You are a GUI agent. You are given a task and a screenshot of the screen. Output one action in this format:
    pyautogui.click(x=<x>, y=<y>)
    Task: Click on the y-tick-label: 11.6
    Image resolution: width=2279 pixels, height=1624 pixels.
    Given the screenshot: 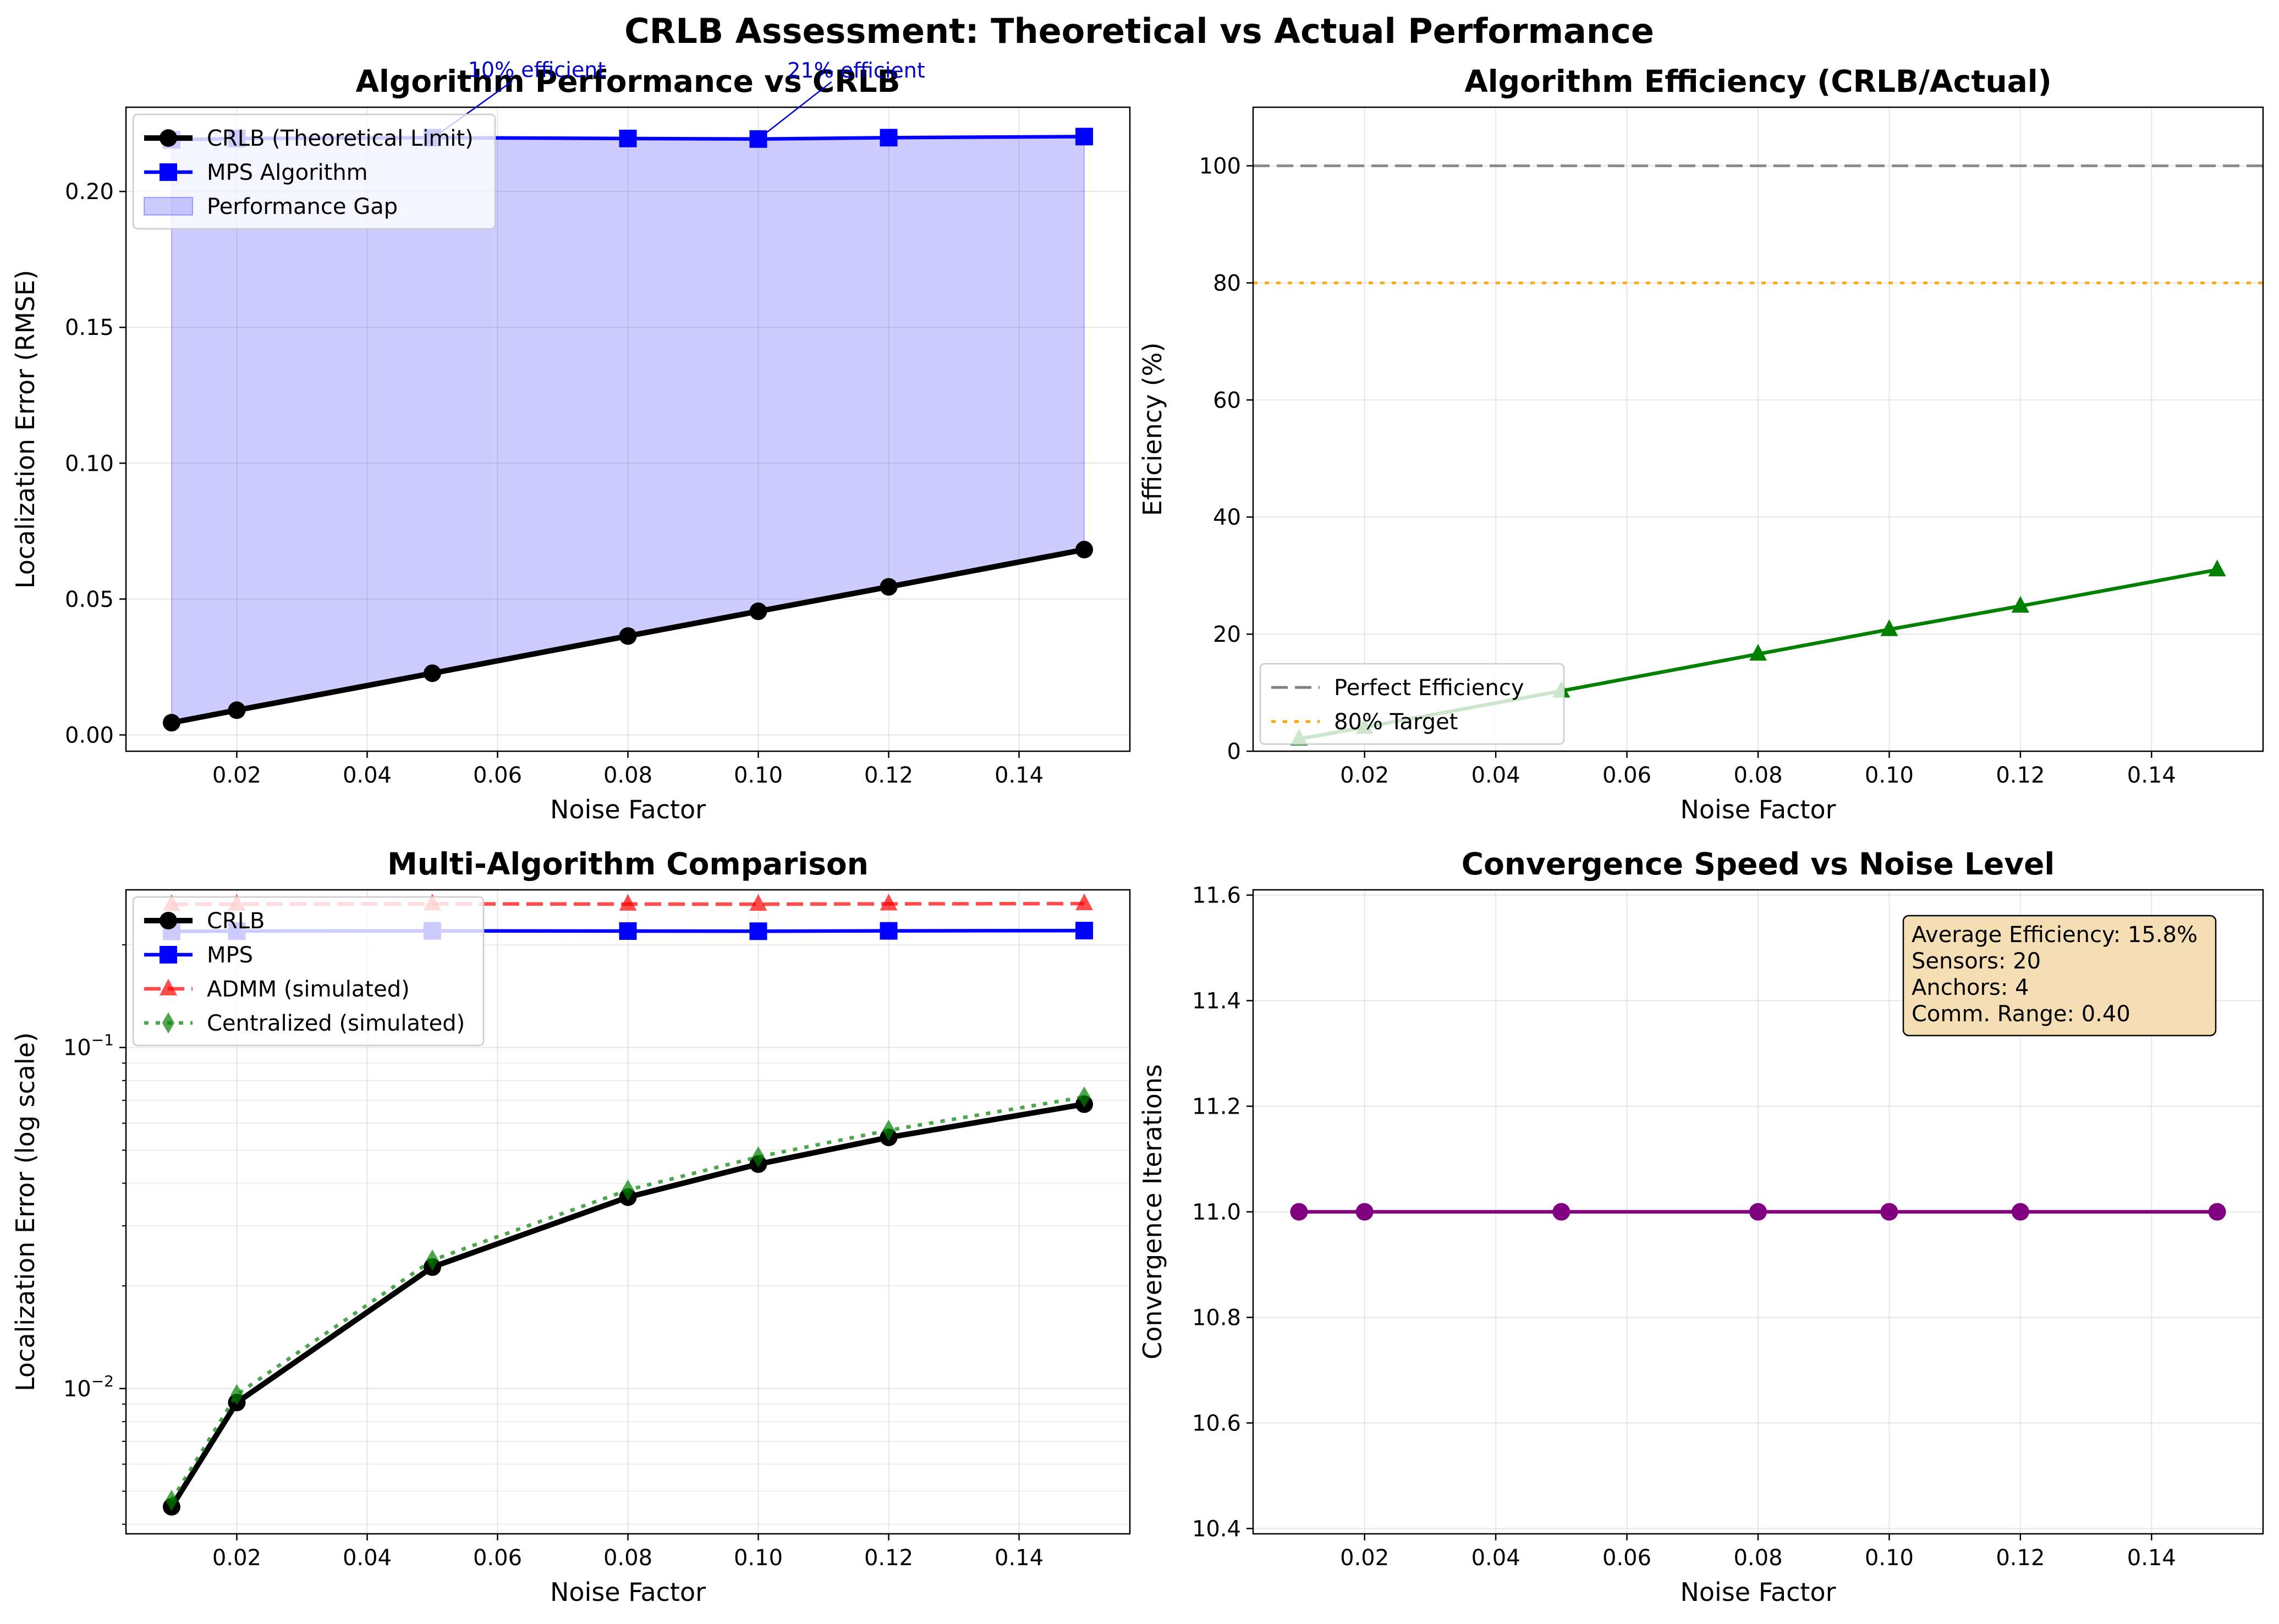 What is the action you would take?
    pyautogui.click(x=1216, y=896)
    